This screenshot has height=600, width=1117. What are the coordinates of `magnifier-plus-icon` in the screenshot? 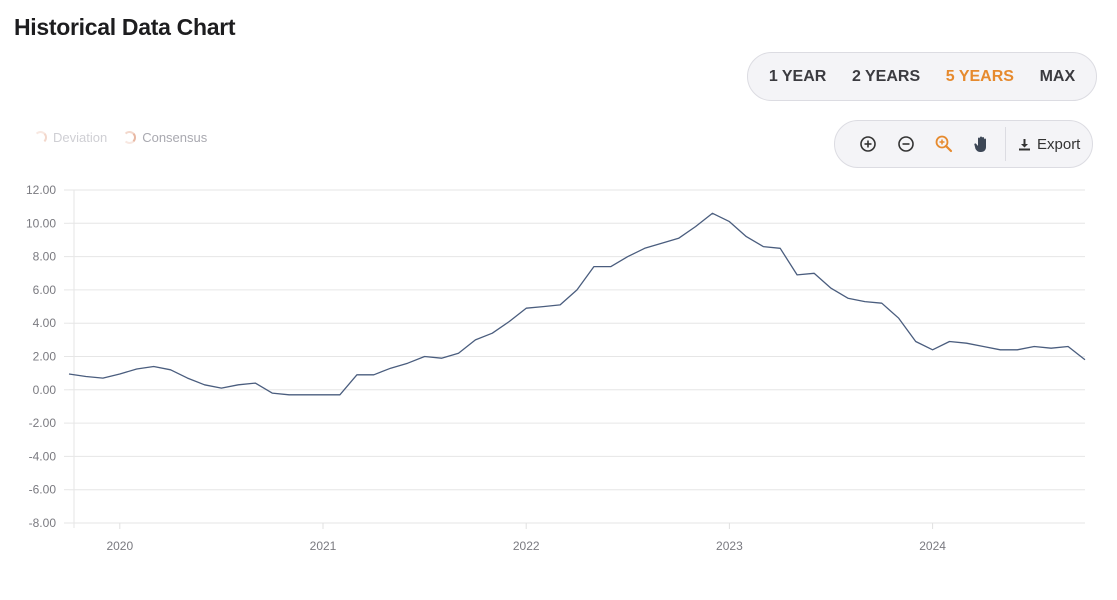 It's located at (944, 144).